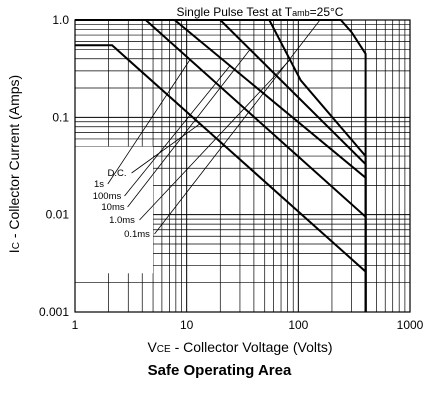 The width and height of the screenshot is (439, 395). What do you see at coordinates (75, 325) in the screenshot?
I see `x-tick-label: 1` at bounding box center [75, 325].